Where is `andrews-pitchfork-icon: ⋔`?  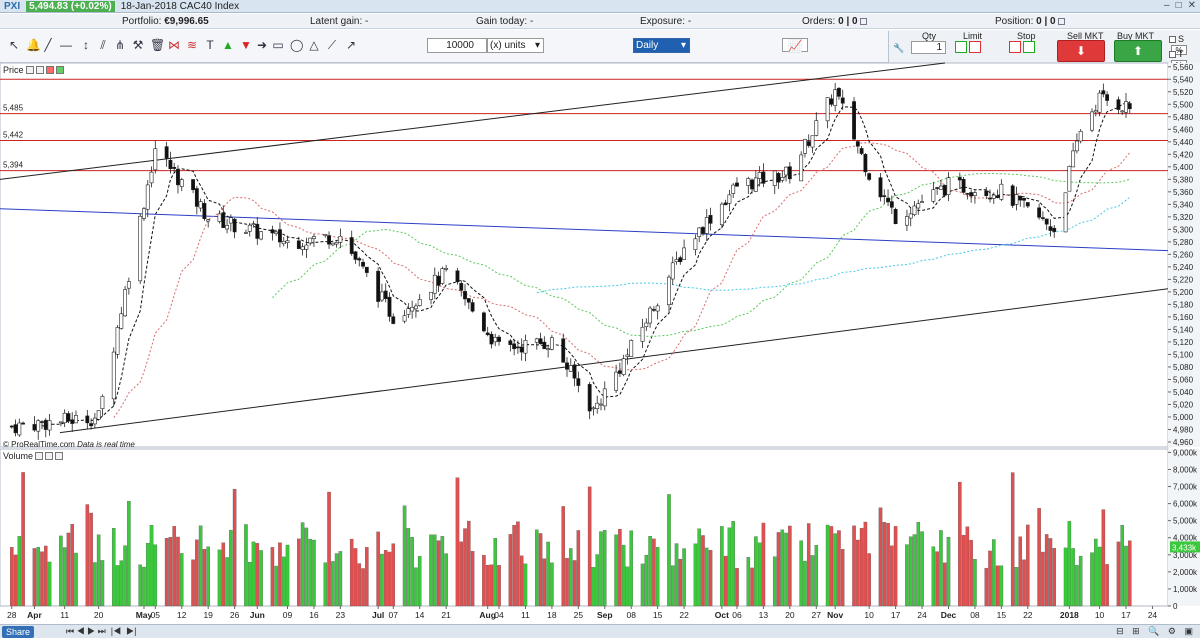
andrews-pitchfork-icon: ⋔ is located at coordinates (120, 45).